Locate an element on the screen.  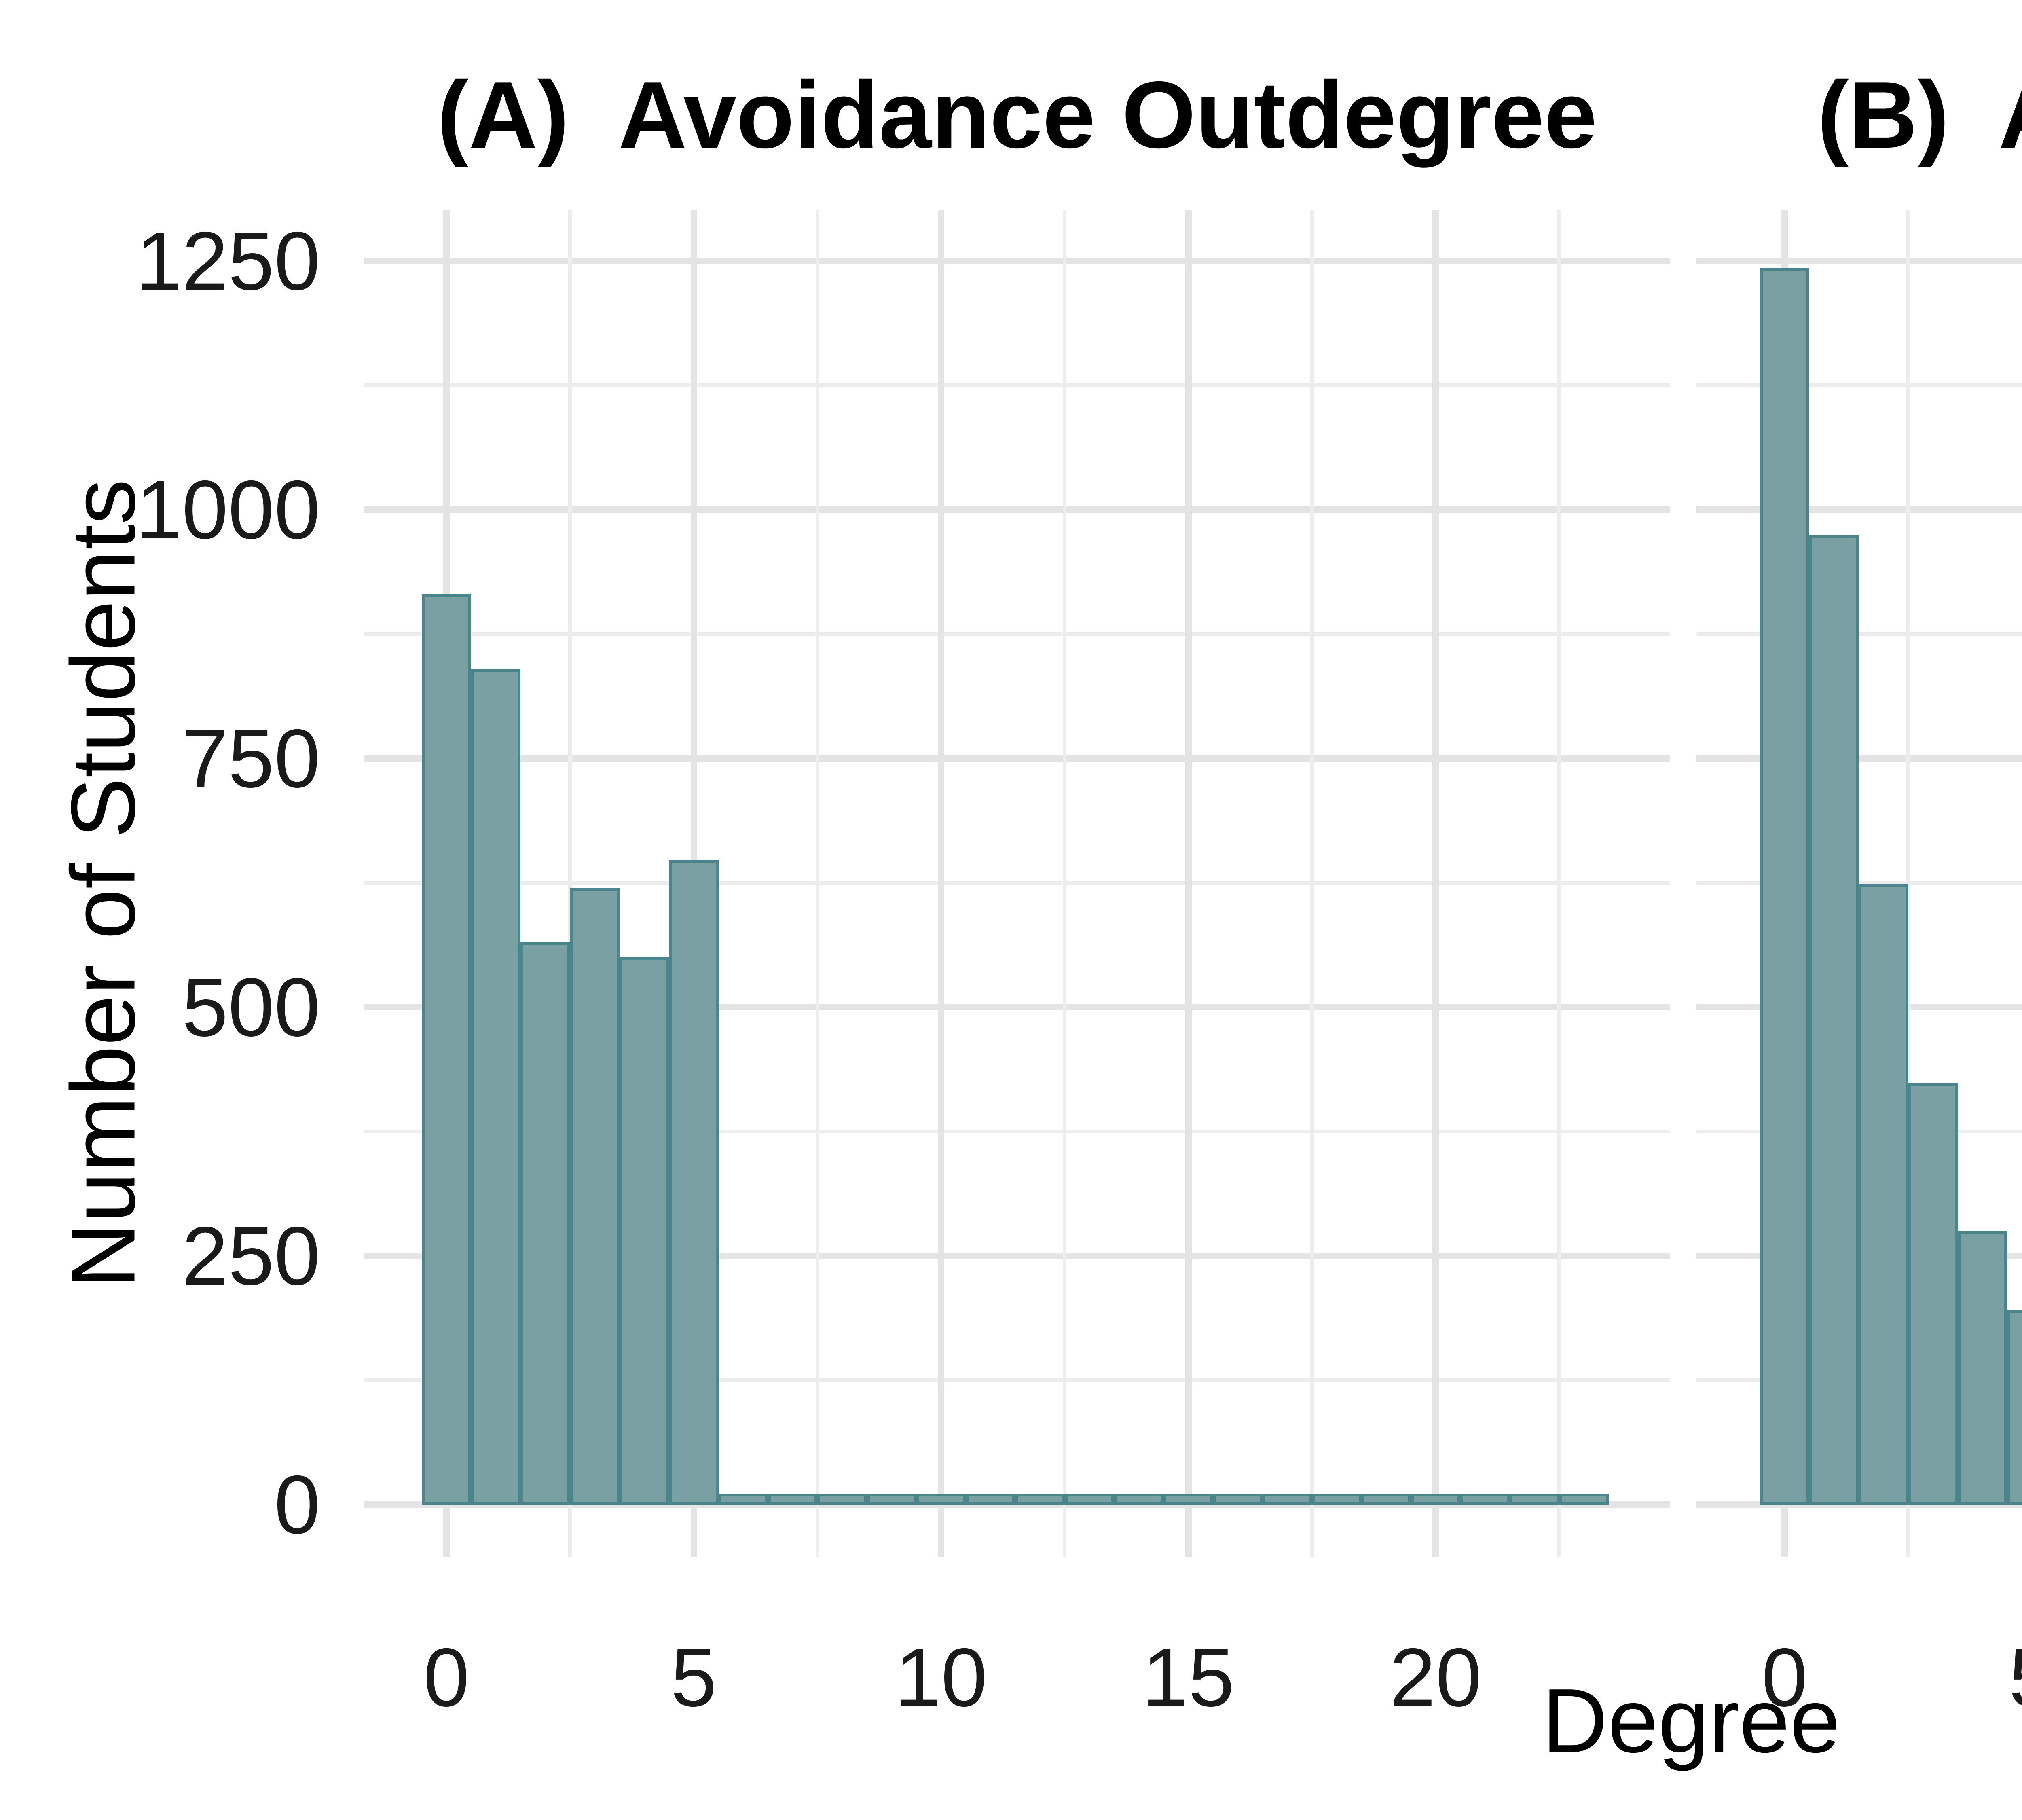
x-axis-title: Degree is located at coordinates (1691, 1720).